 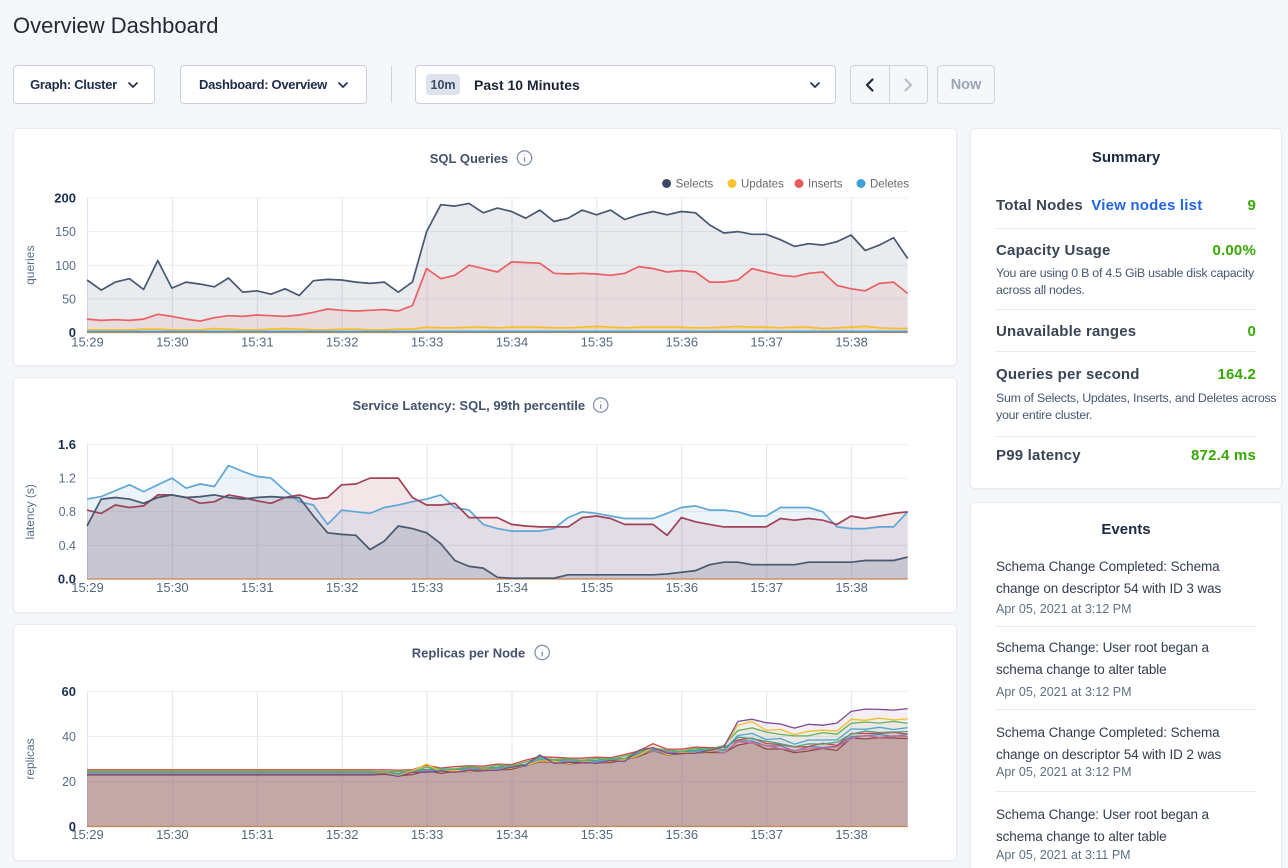 What do you see at coordinates (468, 405) in the screenshot?
I see `svg-text:Service Latency: SQL, 99th per: Service Latency: SQL, 99th percentile` at bounding box center [468, 405].